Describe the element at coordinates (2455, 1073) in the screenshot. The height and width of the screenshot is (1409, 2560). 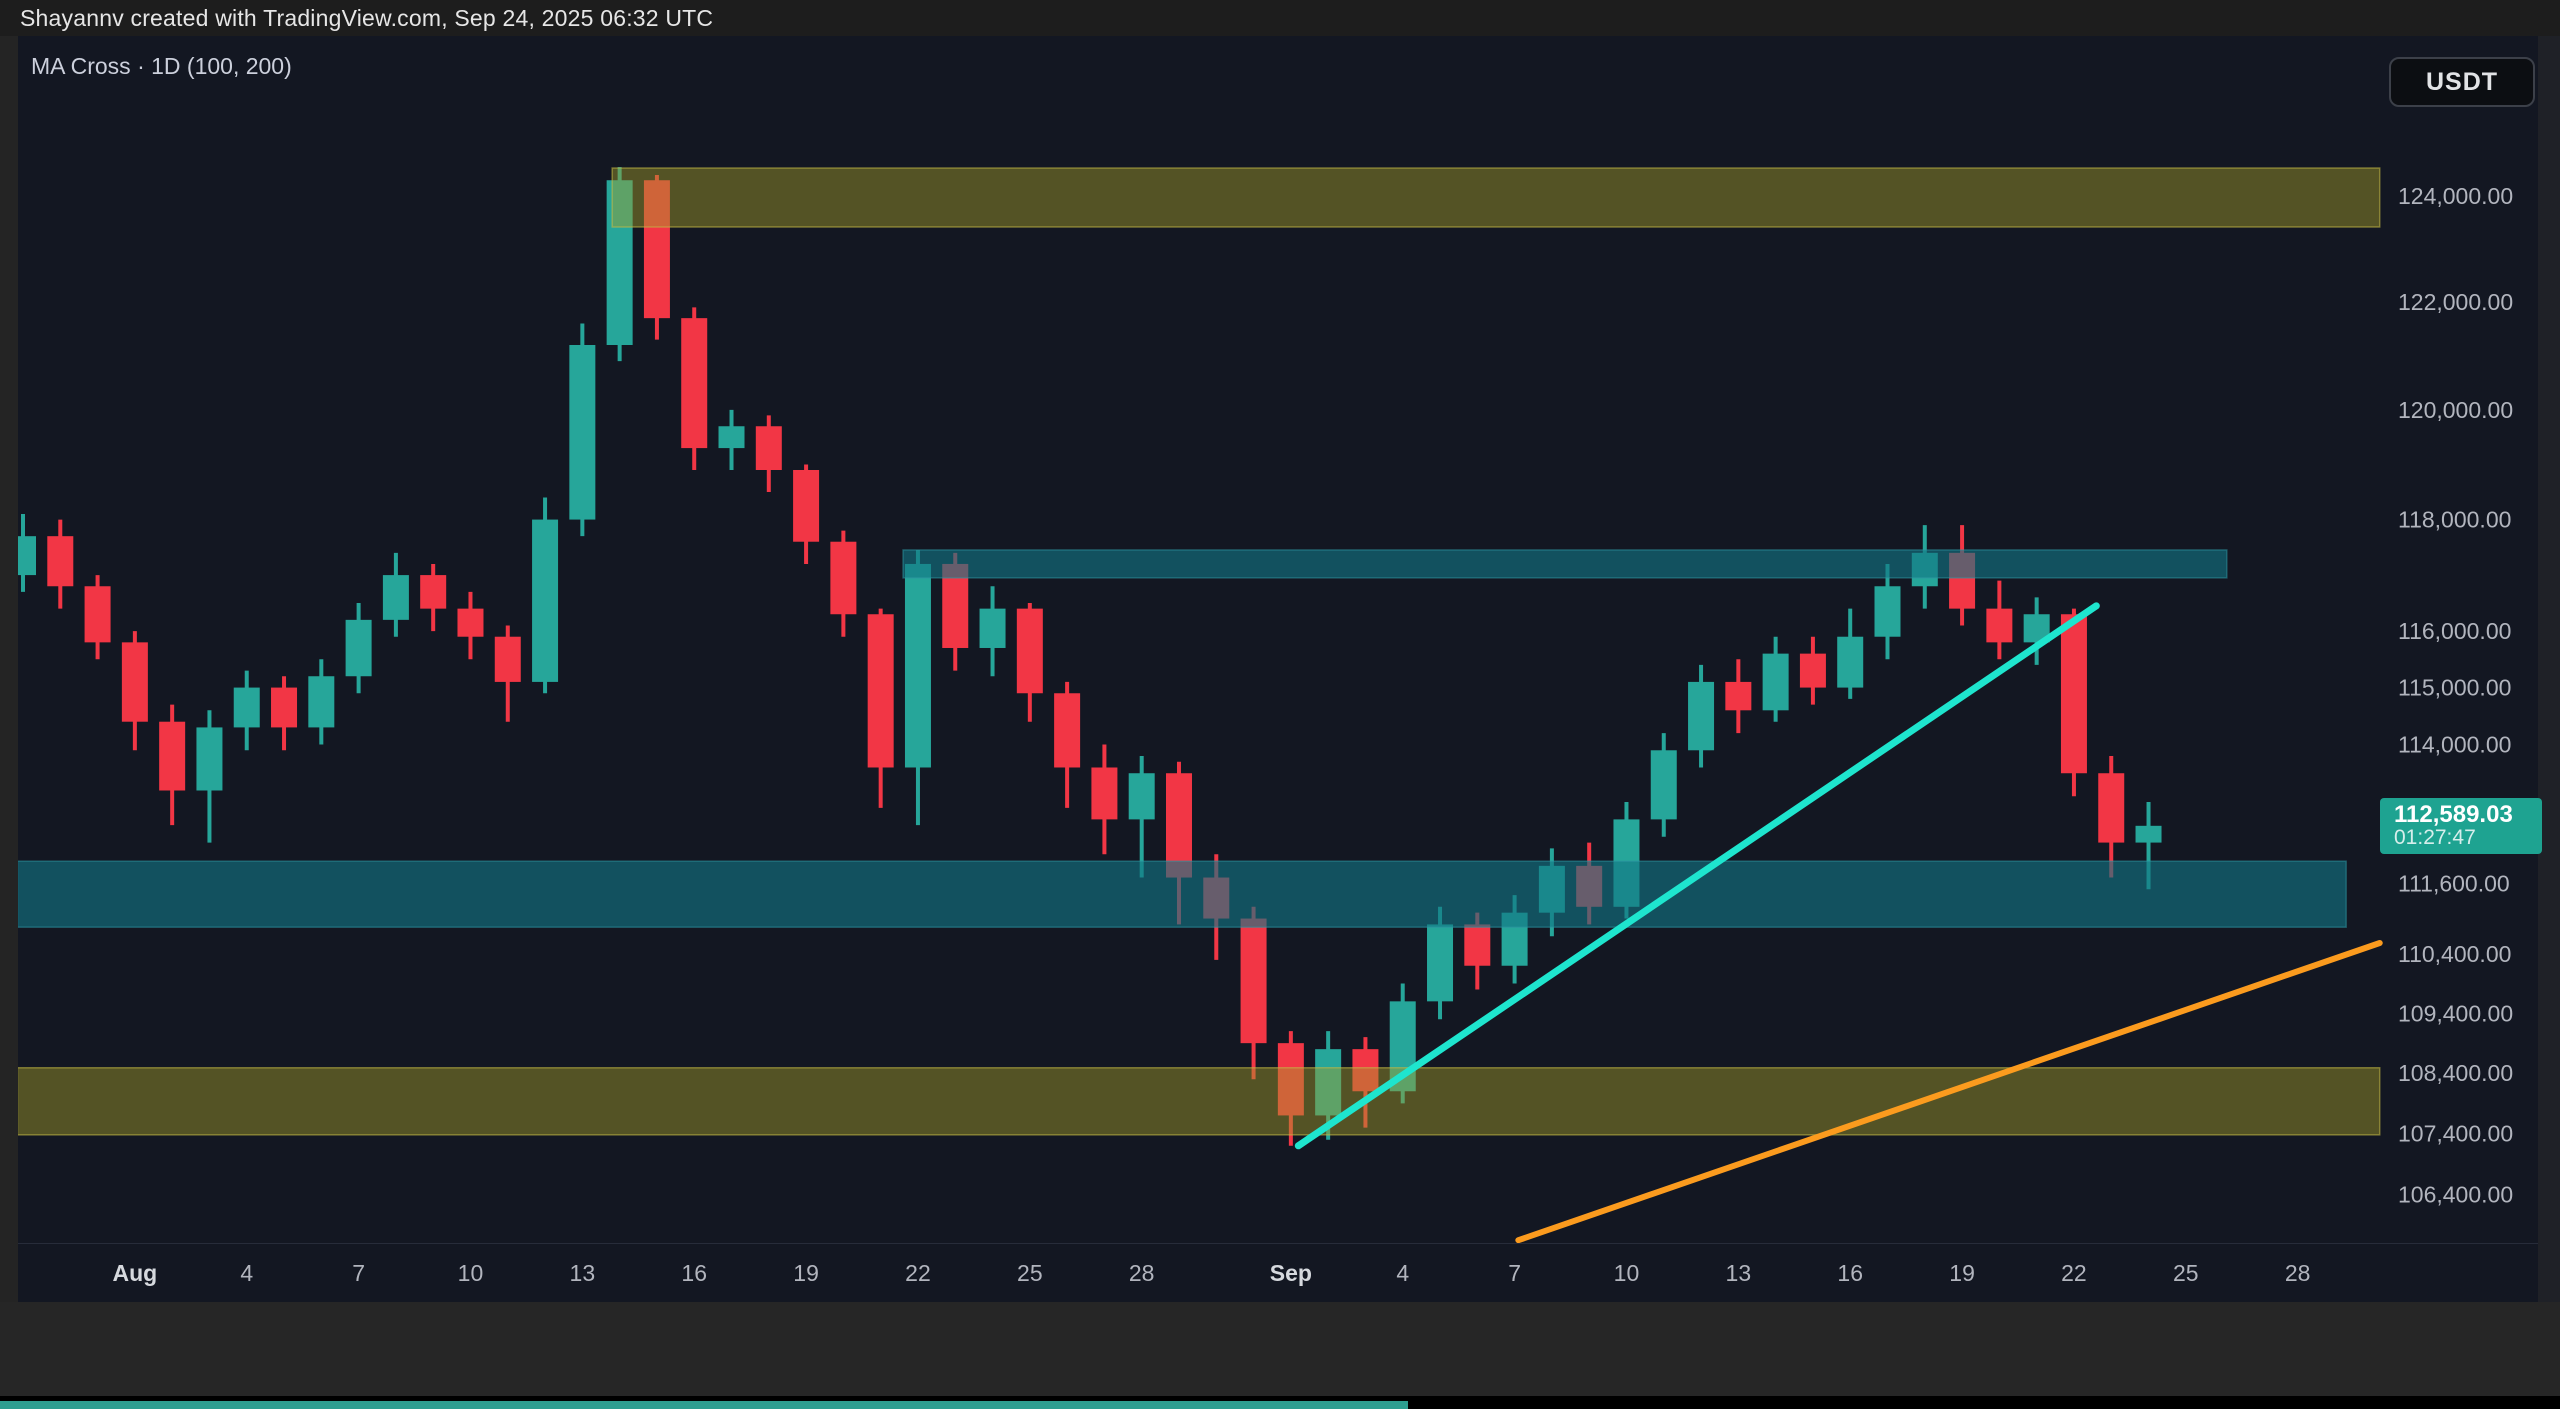
I see `price-axis-label: 108,400.00` at that location.